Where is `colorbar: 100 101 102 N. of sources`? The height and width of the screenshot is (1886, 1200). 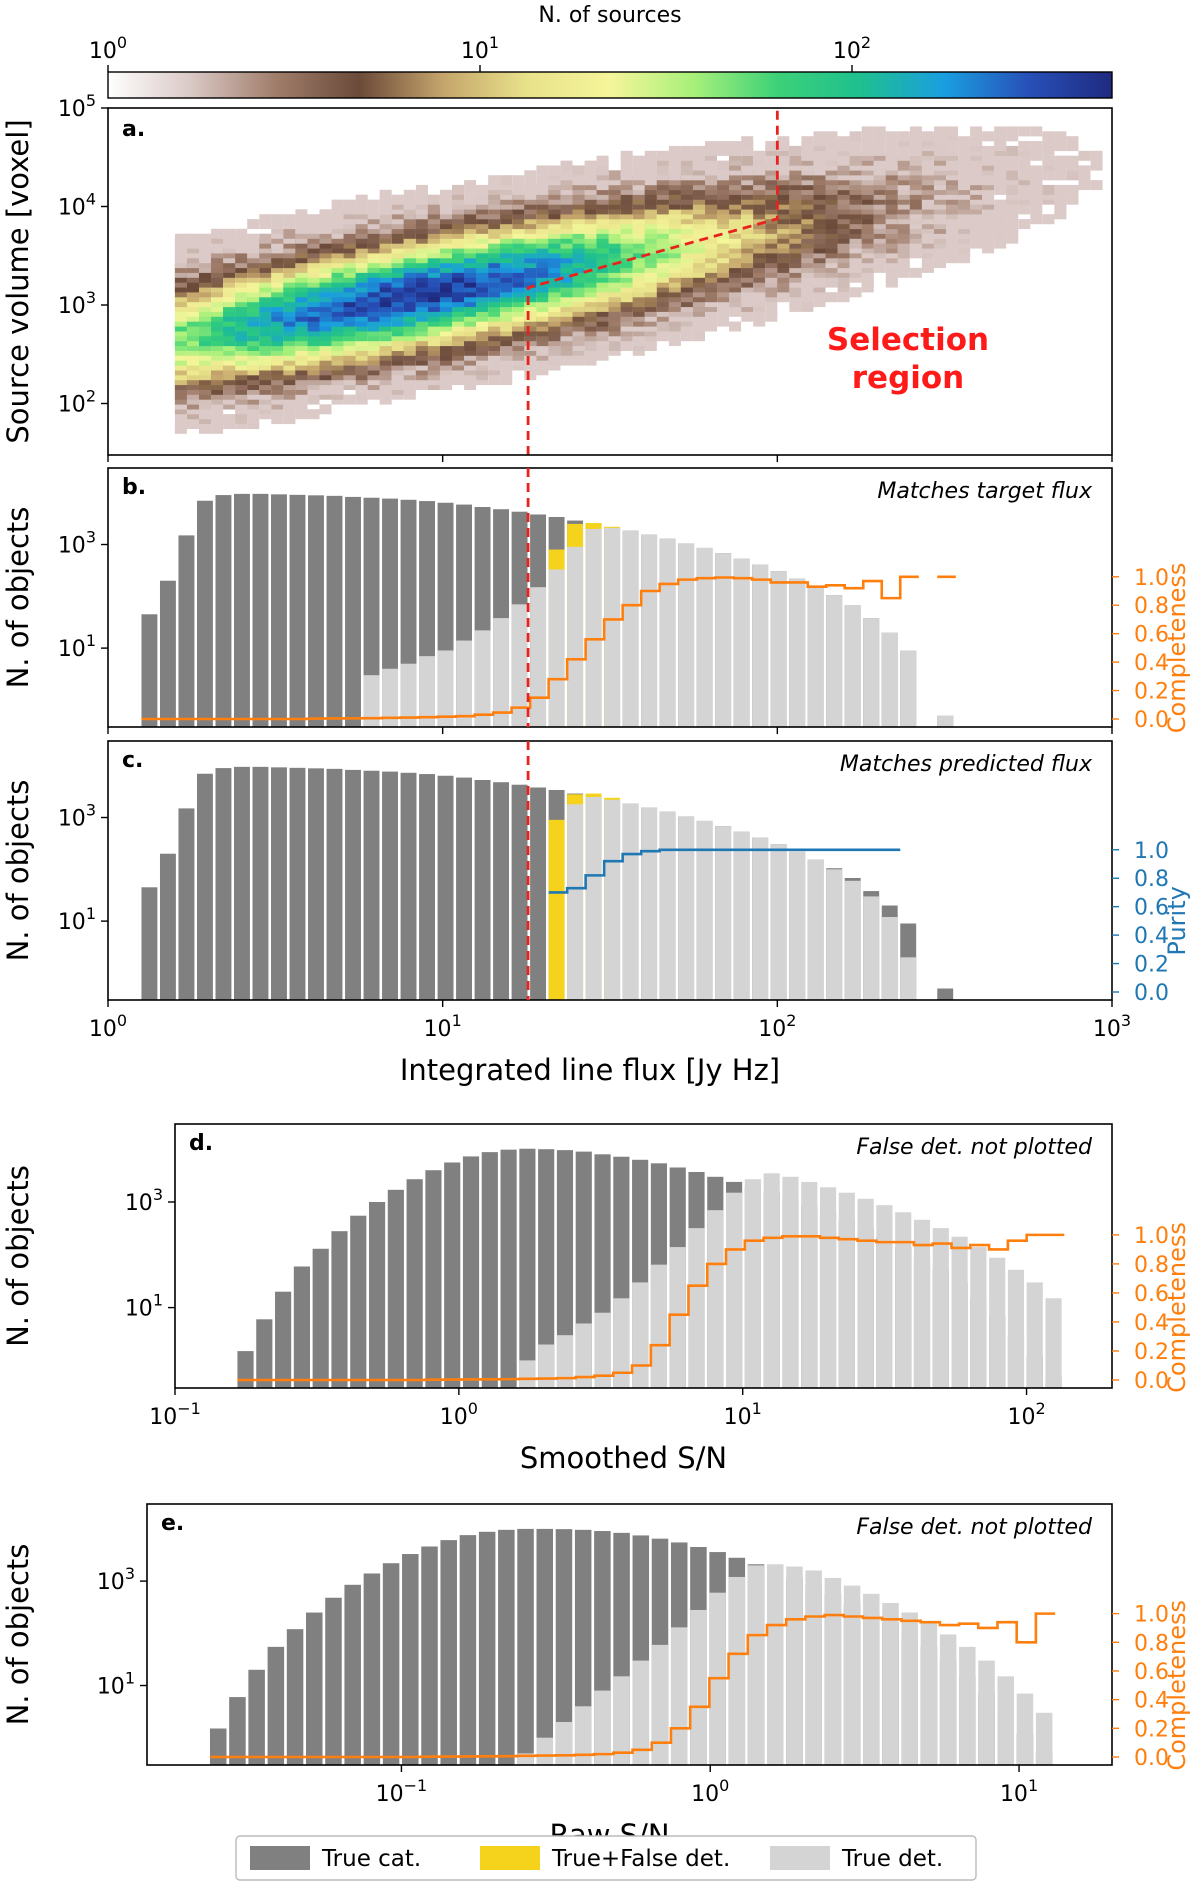 colorbar: 100 101 102 N. of sources is located at coordinates (601, 51).